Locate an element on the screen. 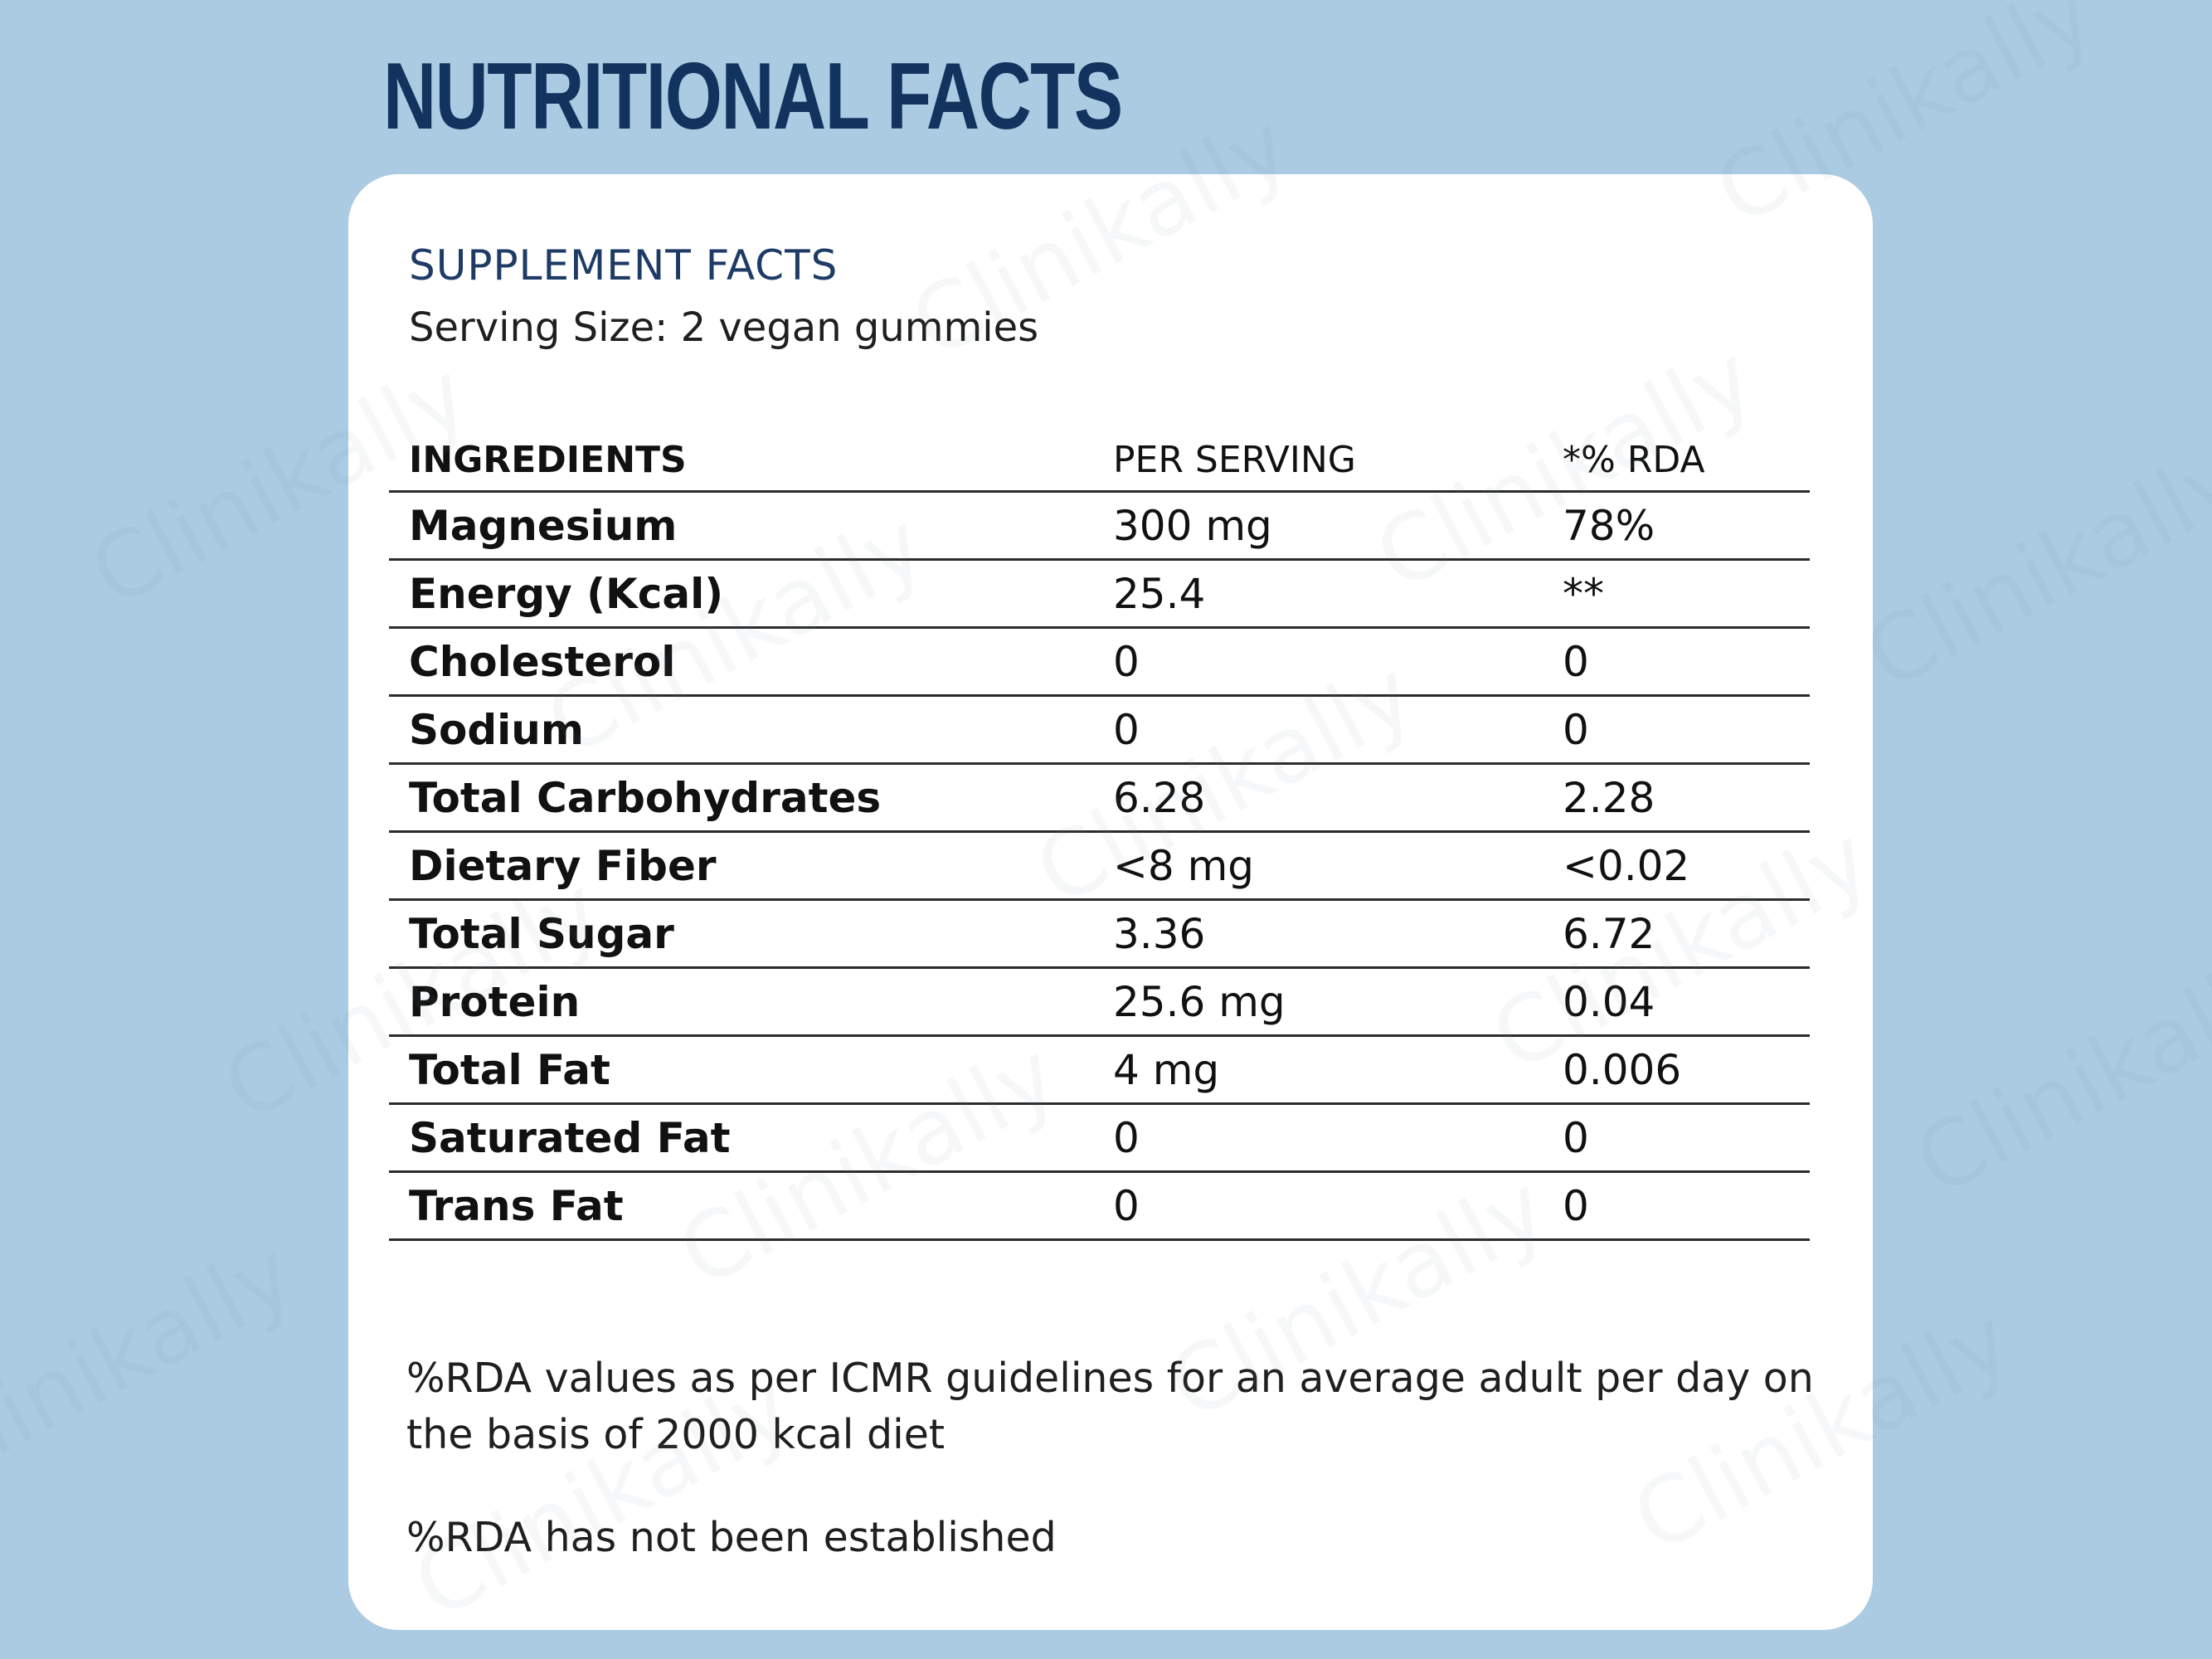 This screenshot has width=2212, height=1659. column-header-rda: *% RDA is located at coordinates (1686, 461).